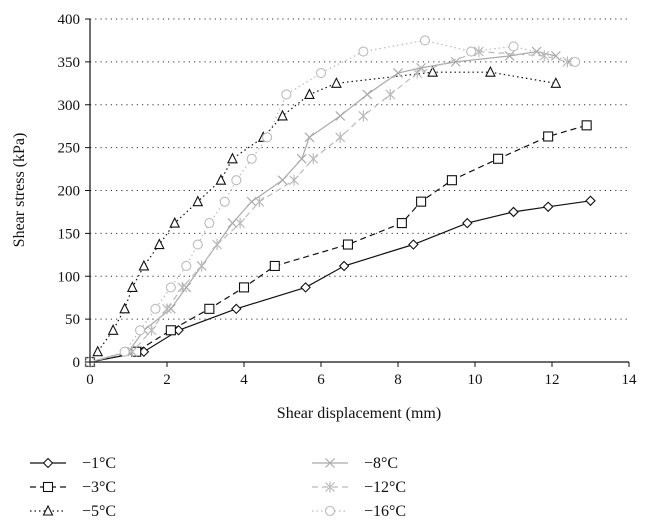  Describe the element at coordinates (73, 511) in the screenshot. I see `legend-item: −5°C` at that location.